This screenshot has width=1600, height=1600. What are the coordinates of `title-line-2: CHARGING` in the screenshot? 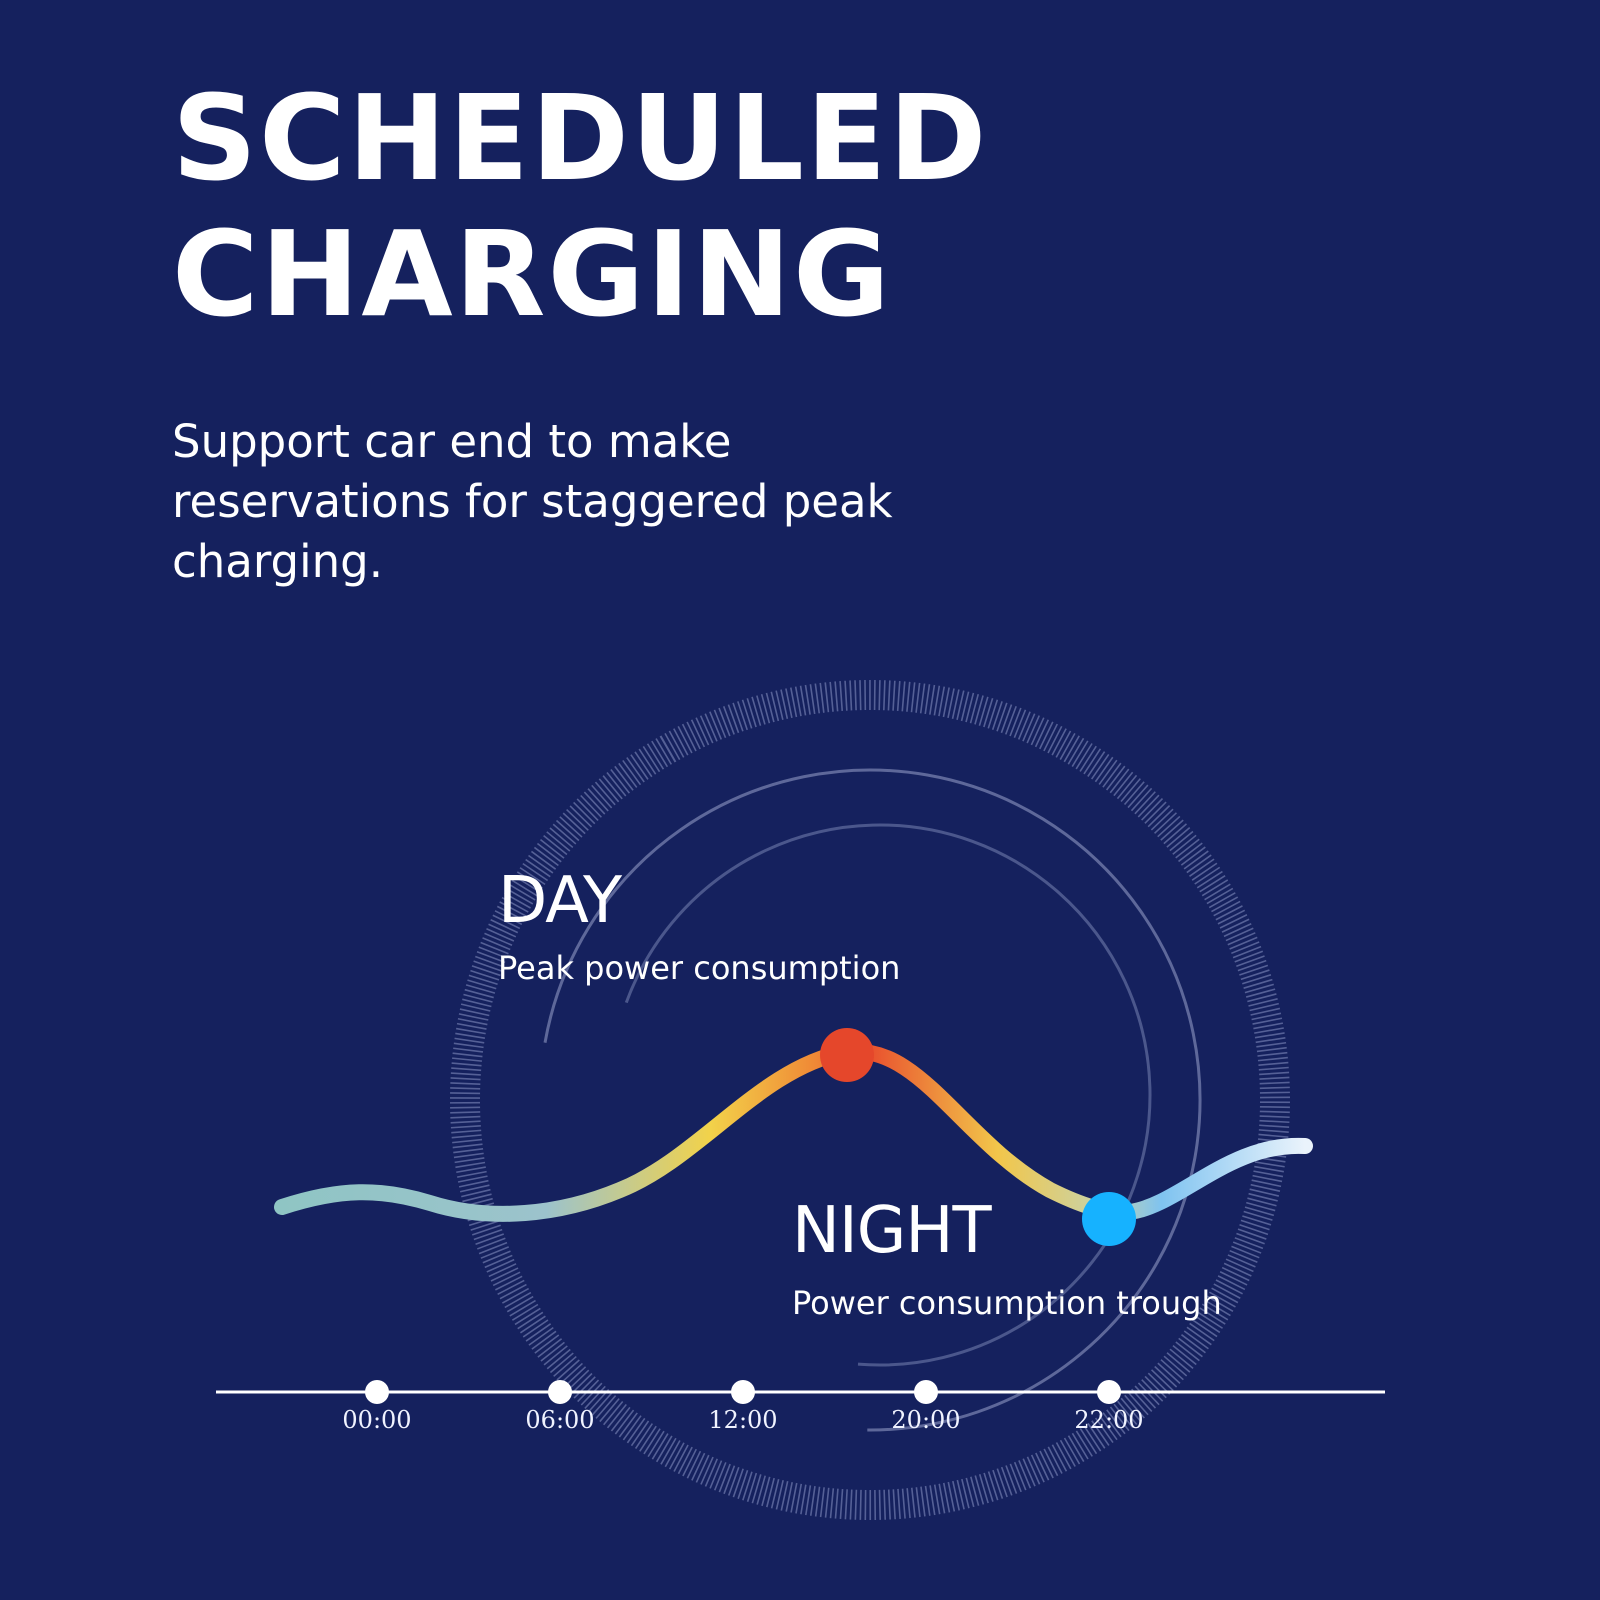 It's located at (532, 274).